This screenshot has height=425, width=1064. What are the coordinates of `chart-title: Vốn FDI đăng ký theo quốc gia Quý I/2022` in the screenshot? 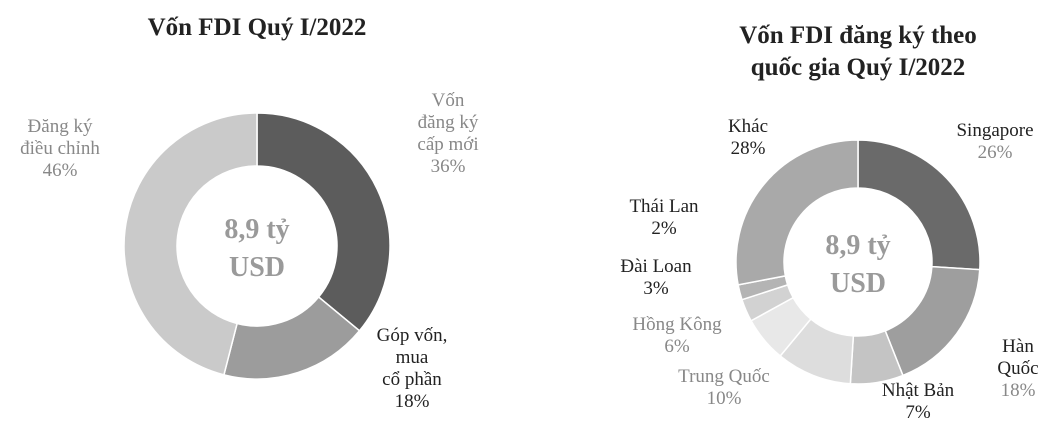 It's located at (858, 51).